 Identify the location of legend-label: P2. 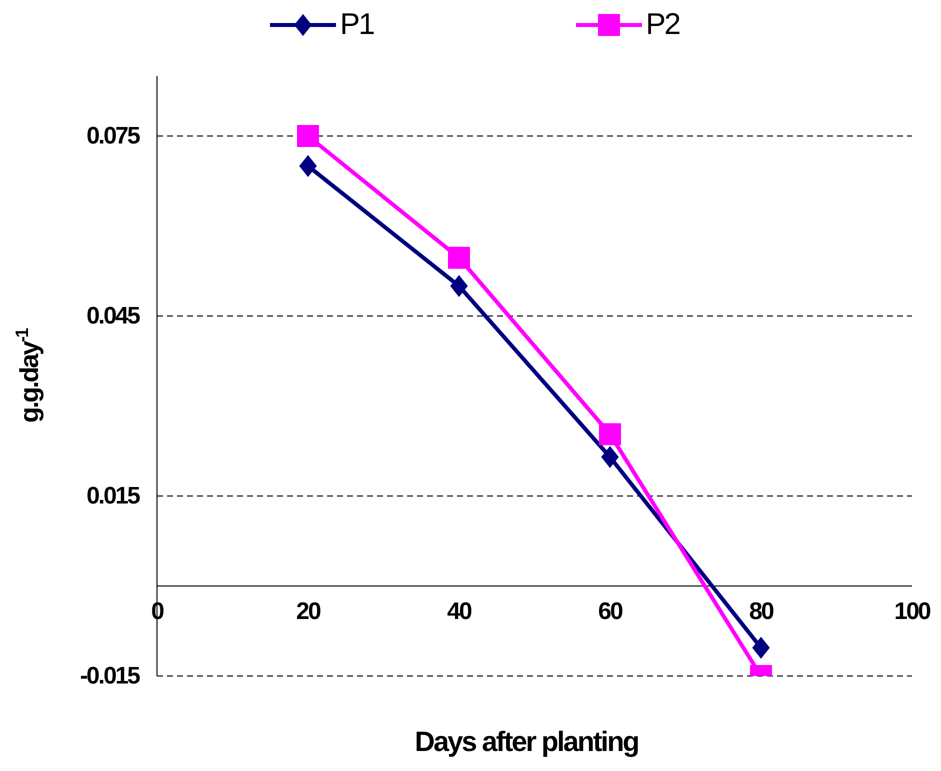
(663, 25).